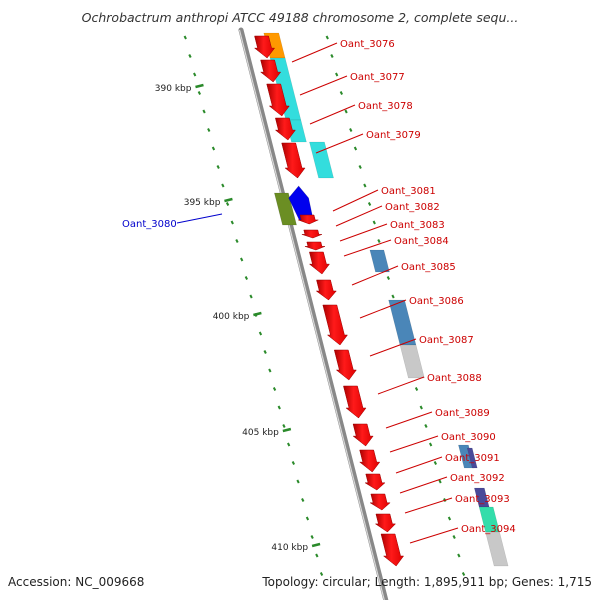 Image resolution: width=600 pixels, height=600 pixels. I want to click on gene-label: Oant_3082, so click(412, 207).